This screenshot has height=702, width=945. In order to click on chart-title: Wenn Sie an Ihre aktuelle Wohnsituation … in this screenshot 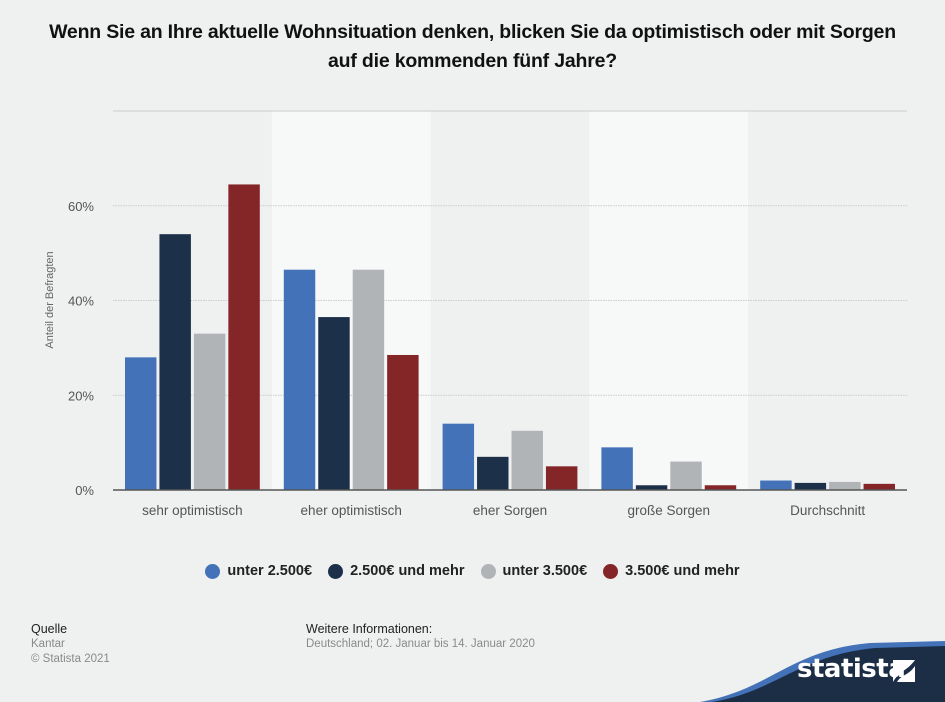, I will do `click(472, 46)`.